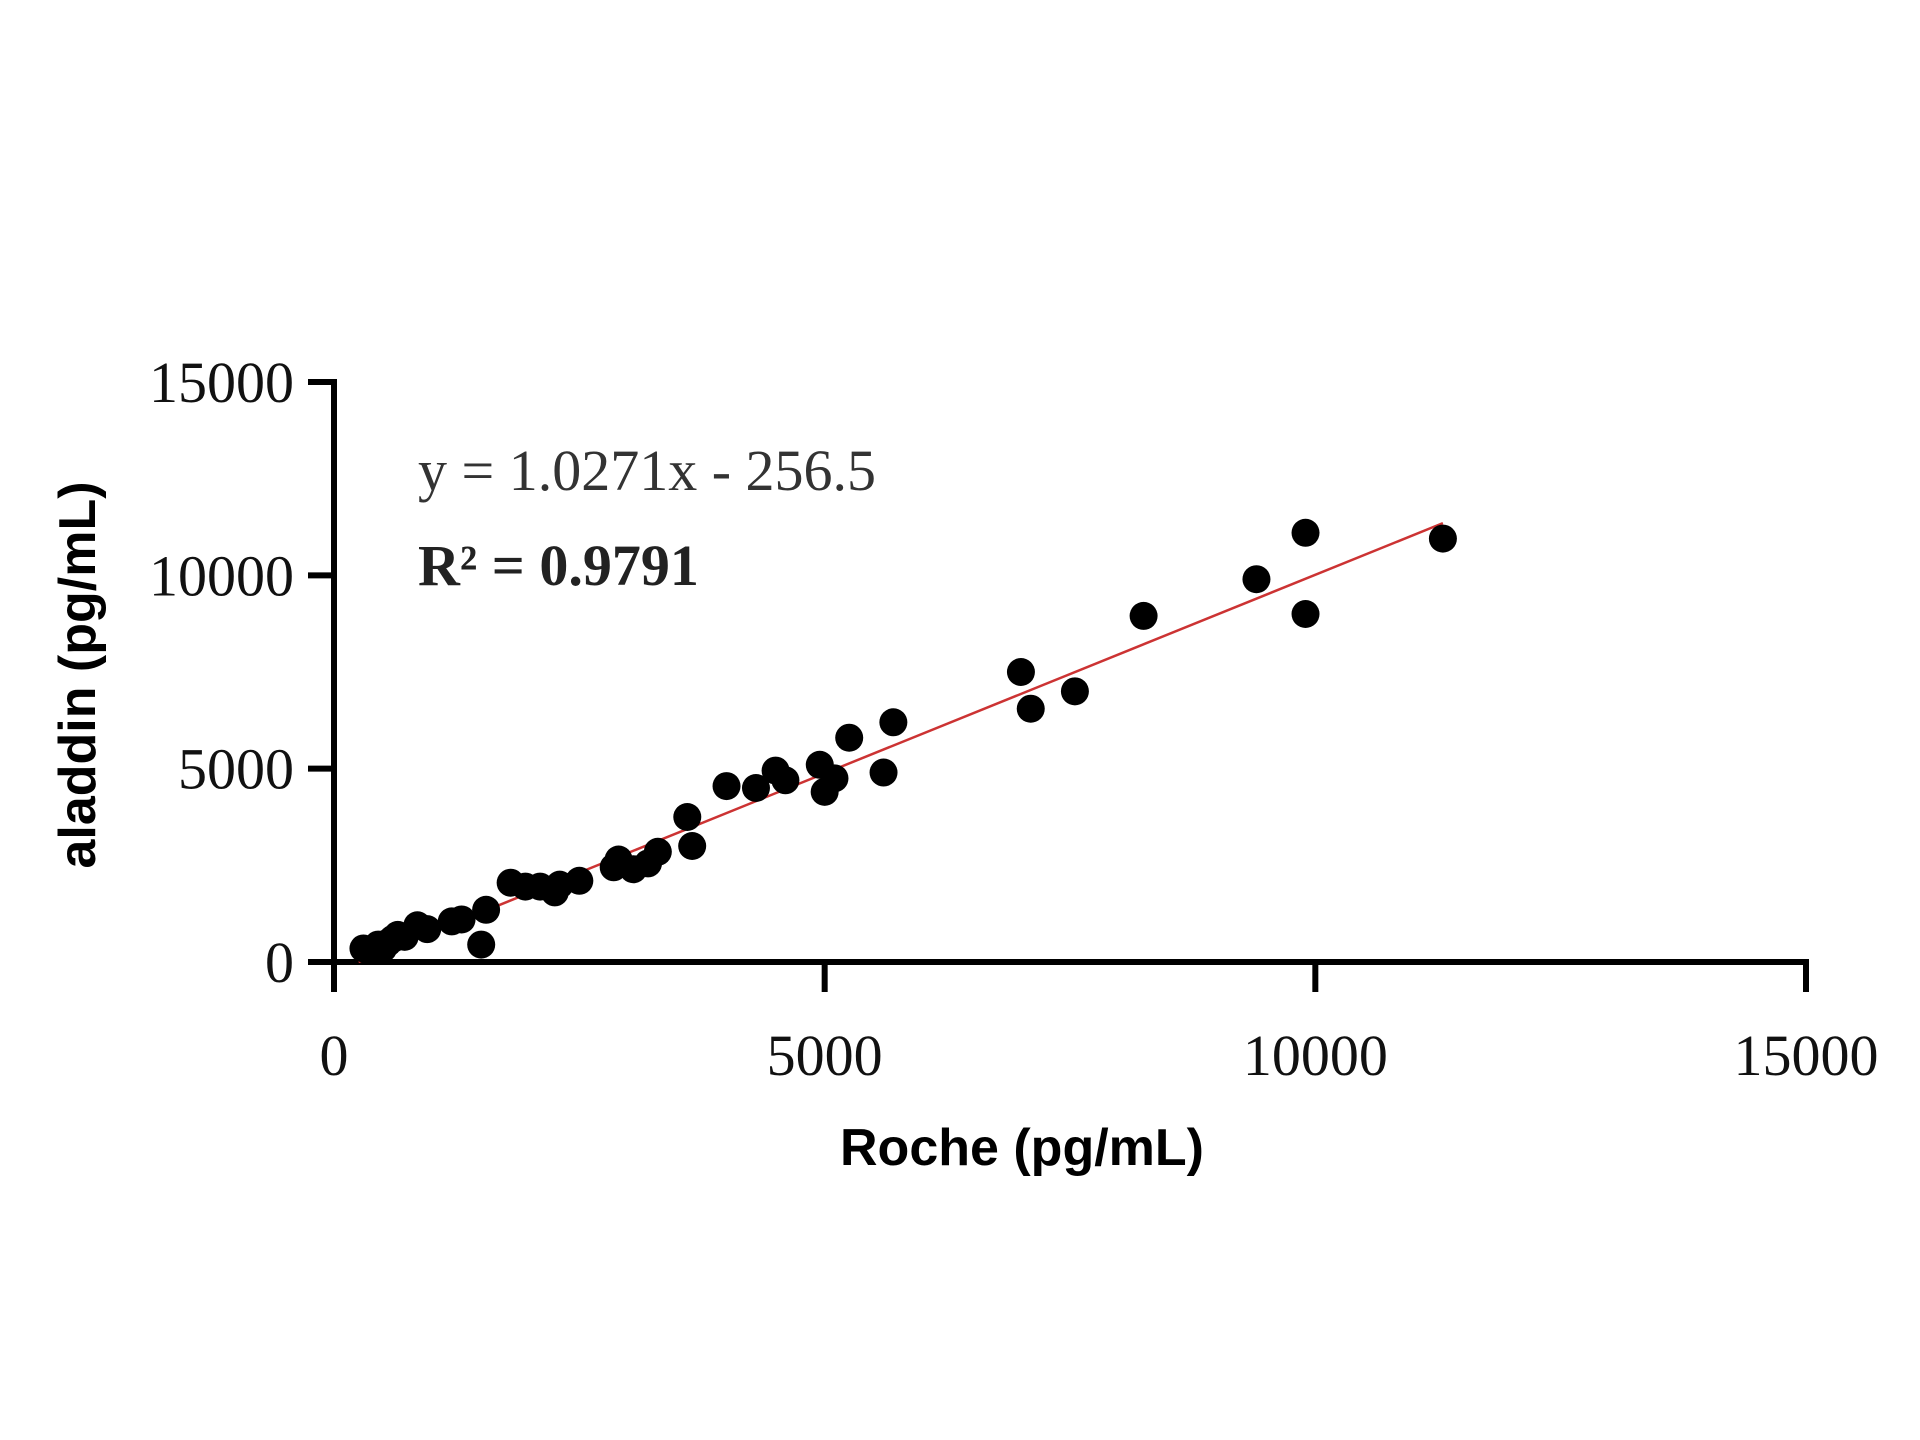  What do you see at coordinates (236, 769) in the screenshot?
I see `y-tick-label: 5000` at bounding box center [236, 769].